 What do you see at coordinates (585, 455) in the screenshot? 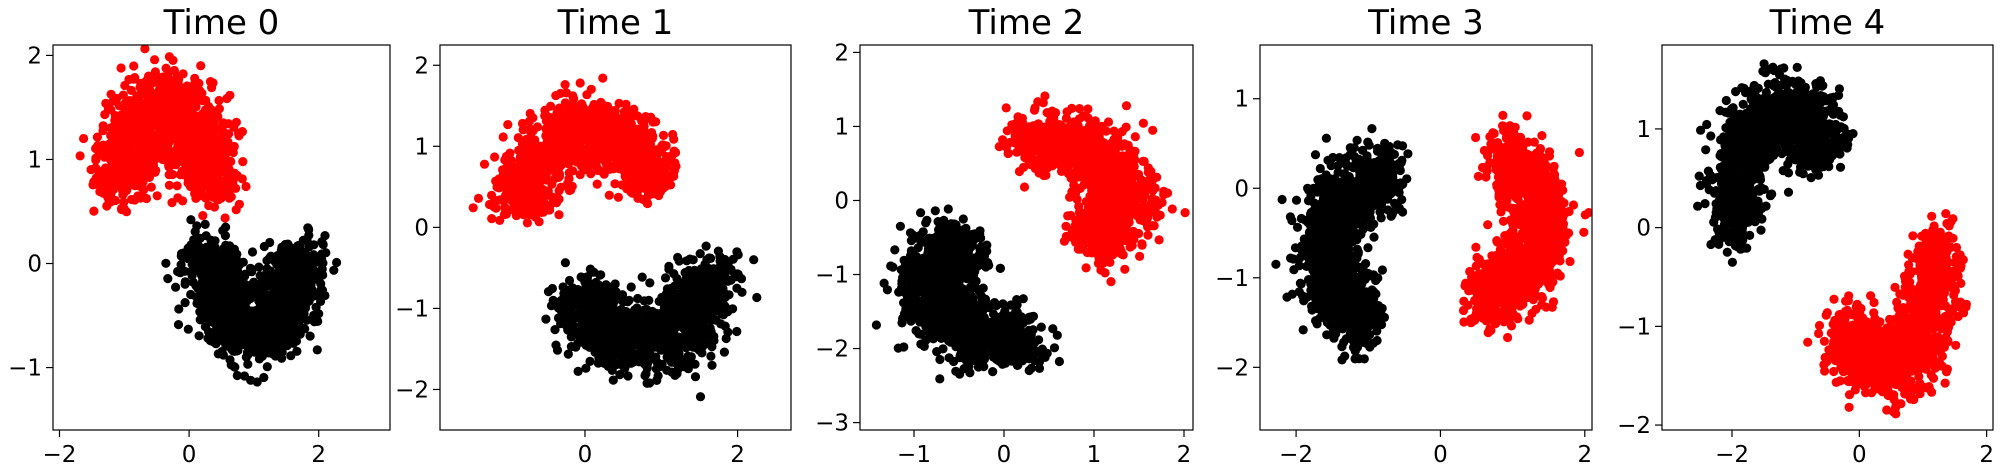
I see `x-tick-label: 0` at bounding box center [585, 455].